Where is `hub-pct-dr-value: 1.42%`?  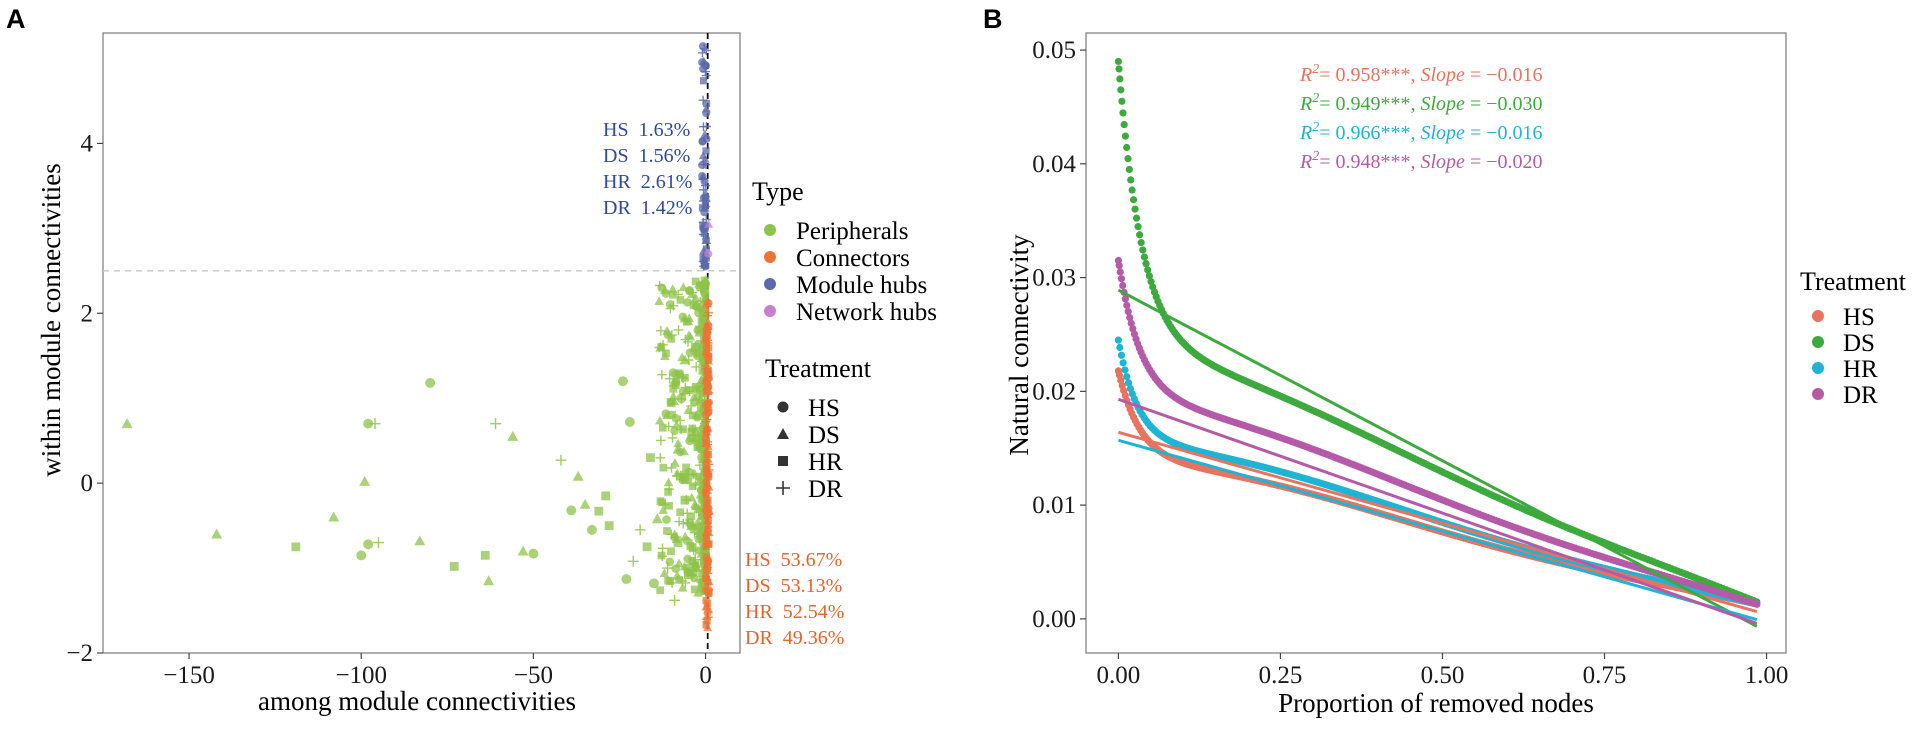 hub-pct-dr-value: 1.42% is located at coordinates (667, 208).